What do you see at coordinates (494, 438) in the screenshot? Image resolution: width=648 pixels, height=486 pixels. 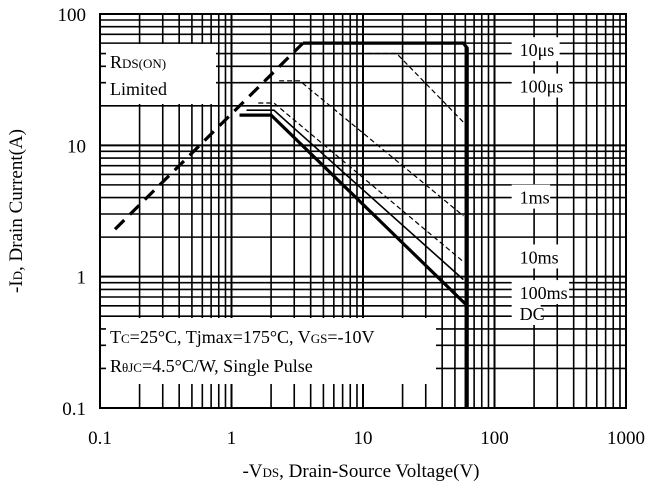 I see `x-tick-label: 100` at bounding box center [494, 438].